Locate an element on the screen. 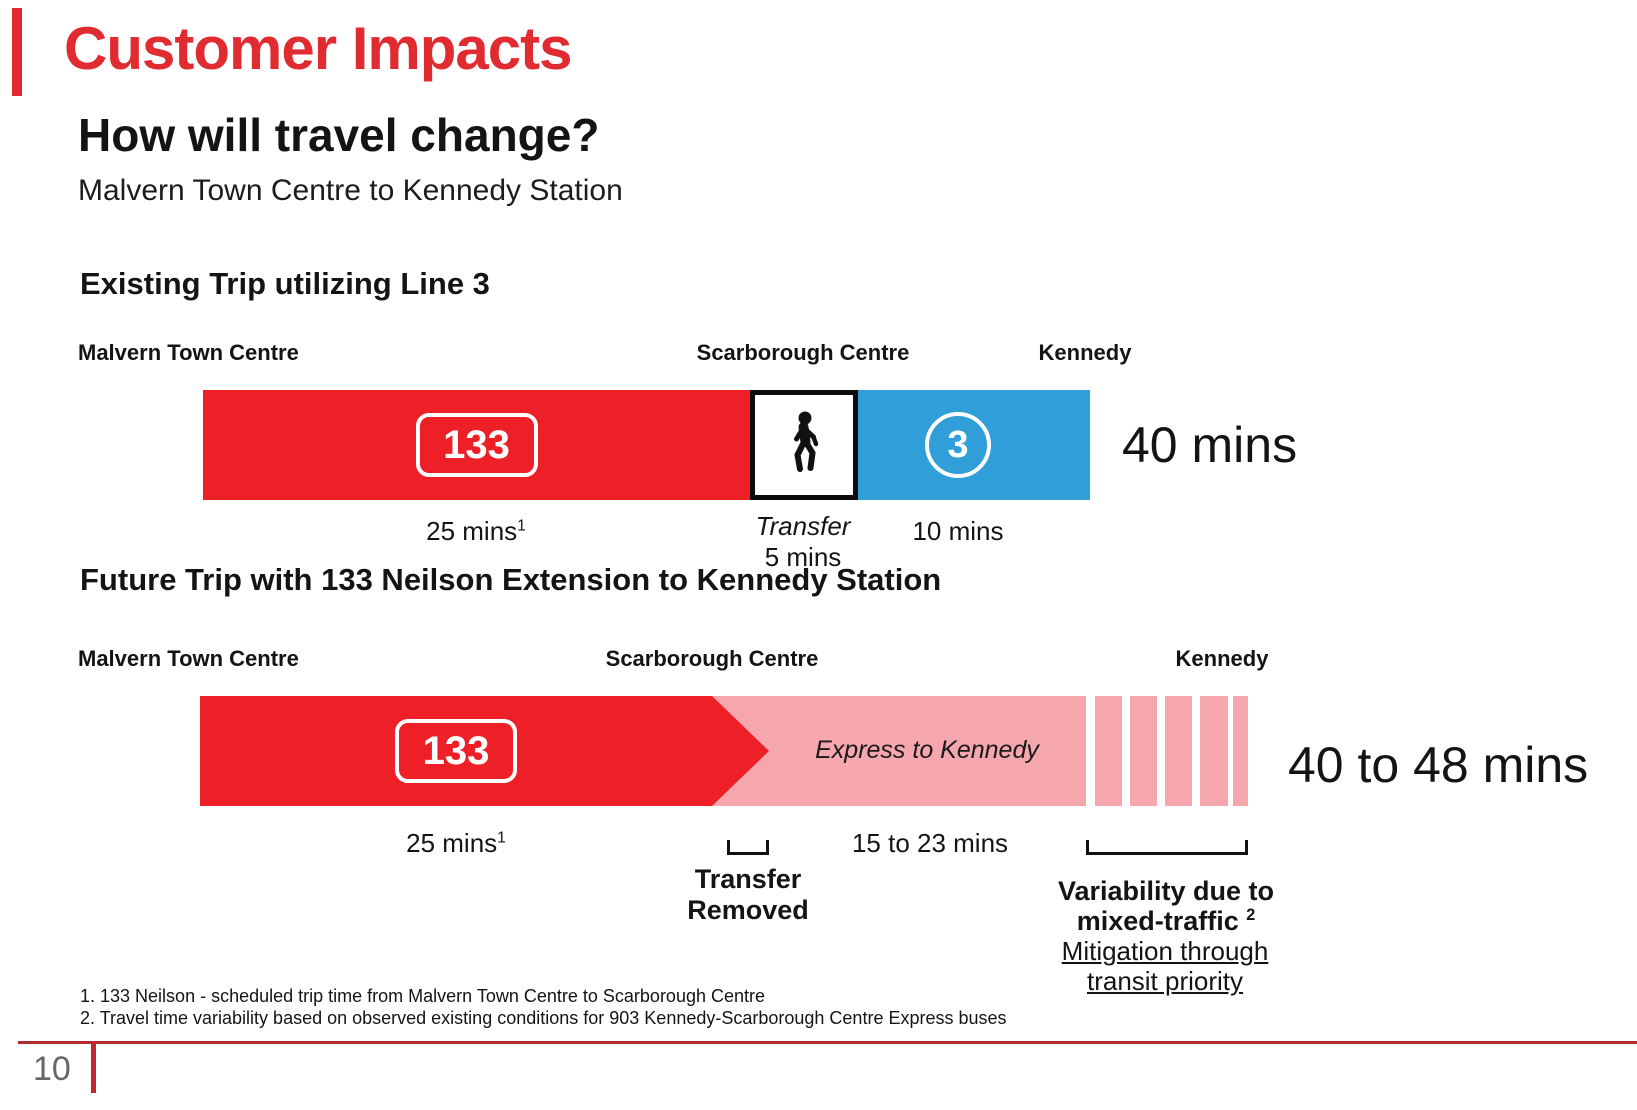  footer-rule is located at coordinates (827, 1042).